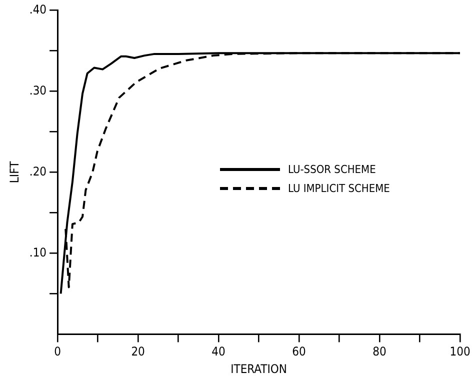  I want to click on x-tick-label: 0, so click(58, 351).